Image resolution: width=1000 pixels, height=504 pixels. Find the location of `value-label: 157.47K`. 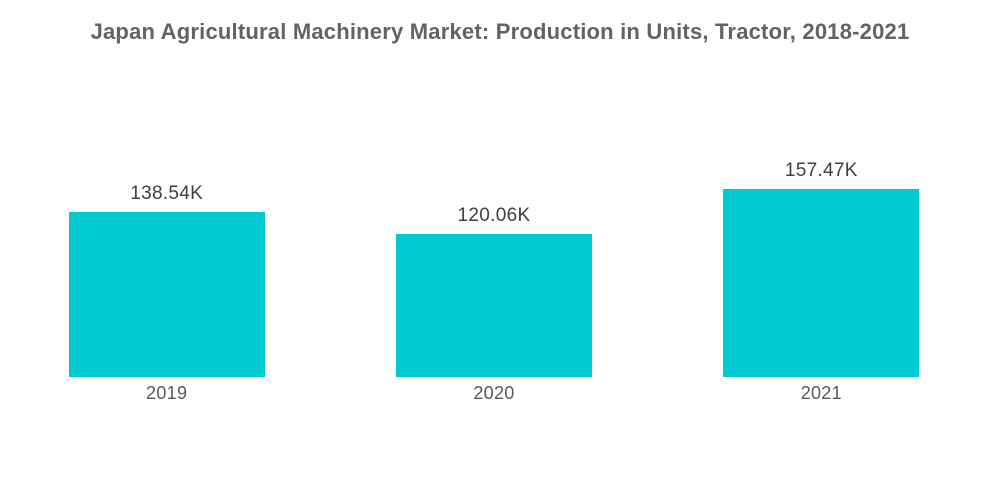

value-label: 157.47K is located at coordinates (821, 170).